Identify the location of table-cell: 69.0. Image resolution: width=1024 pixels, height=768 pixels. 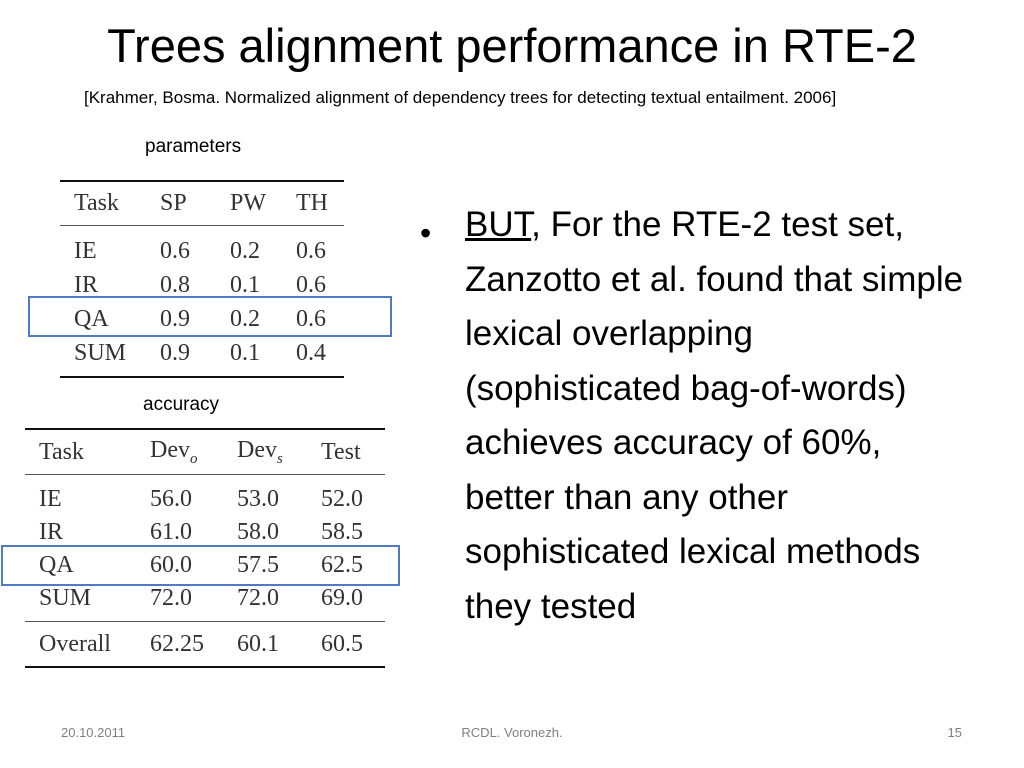
(342, 598).